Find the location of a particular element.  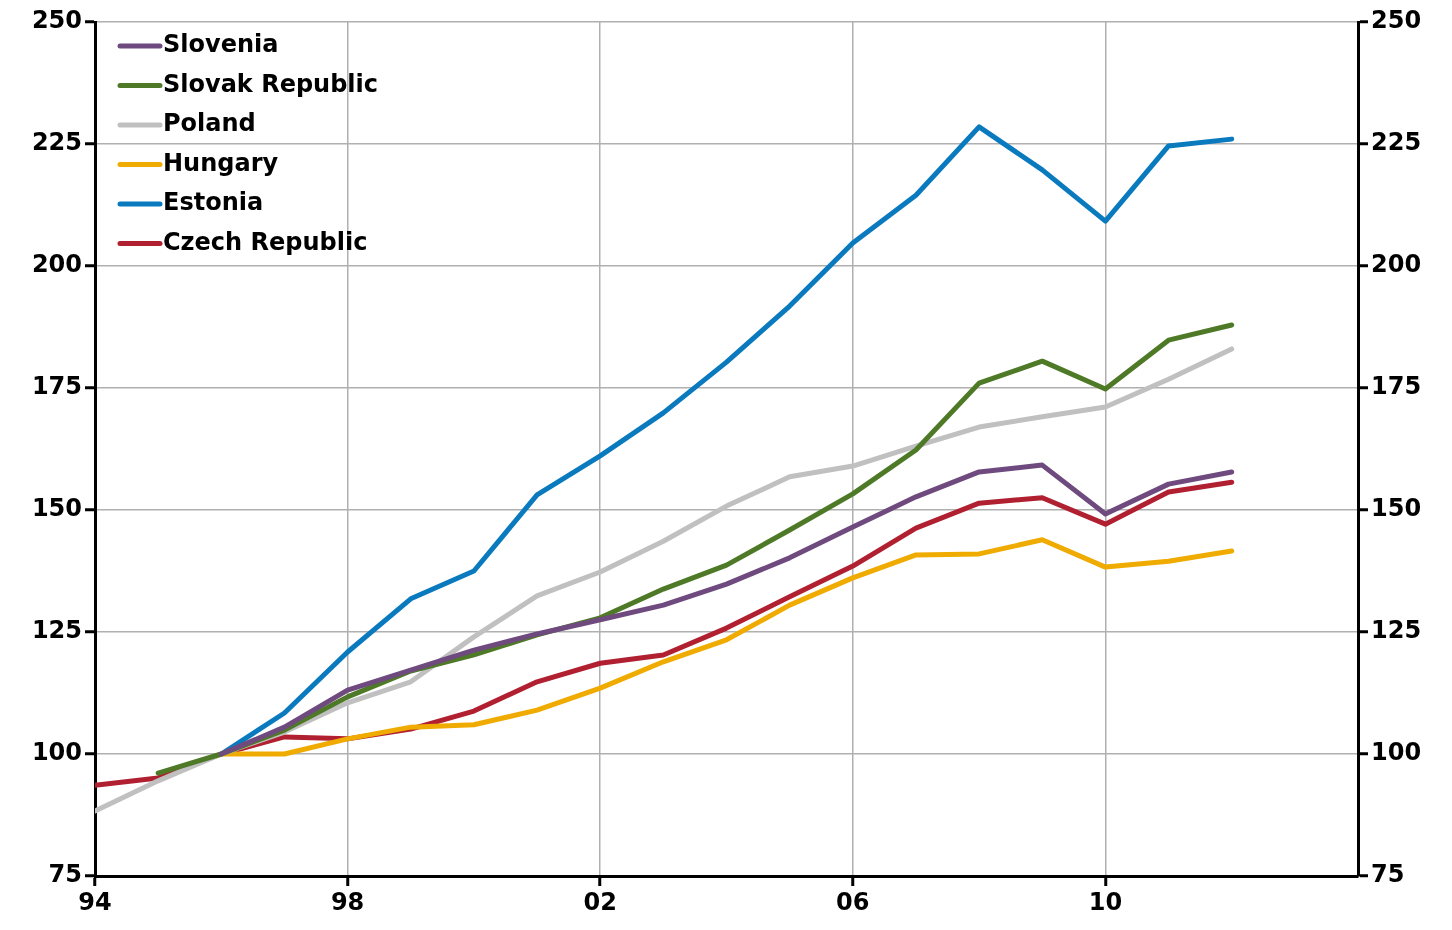

legend-label: Slovenia is located at coordinates (221, 44).